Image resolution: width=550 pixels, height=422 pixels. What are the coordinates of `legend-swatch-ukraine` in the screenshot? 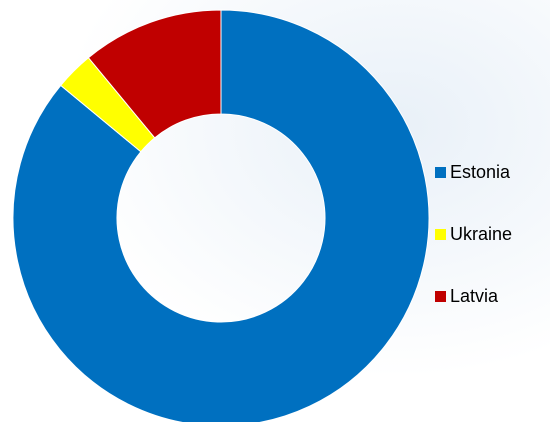 It's located at (440, 234).